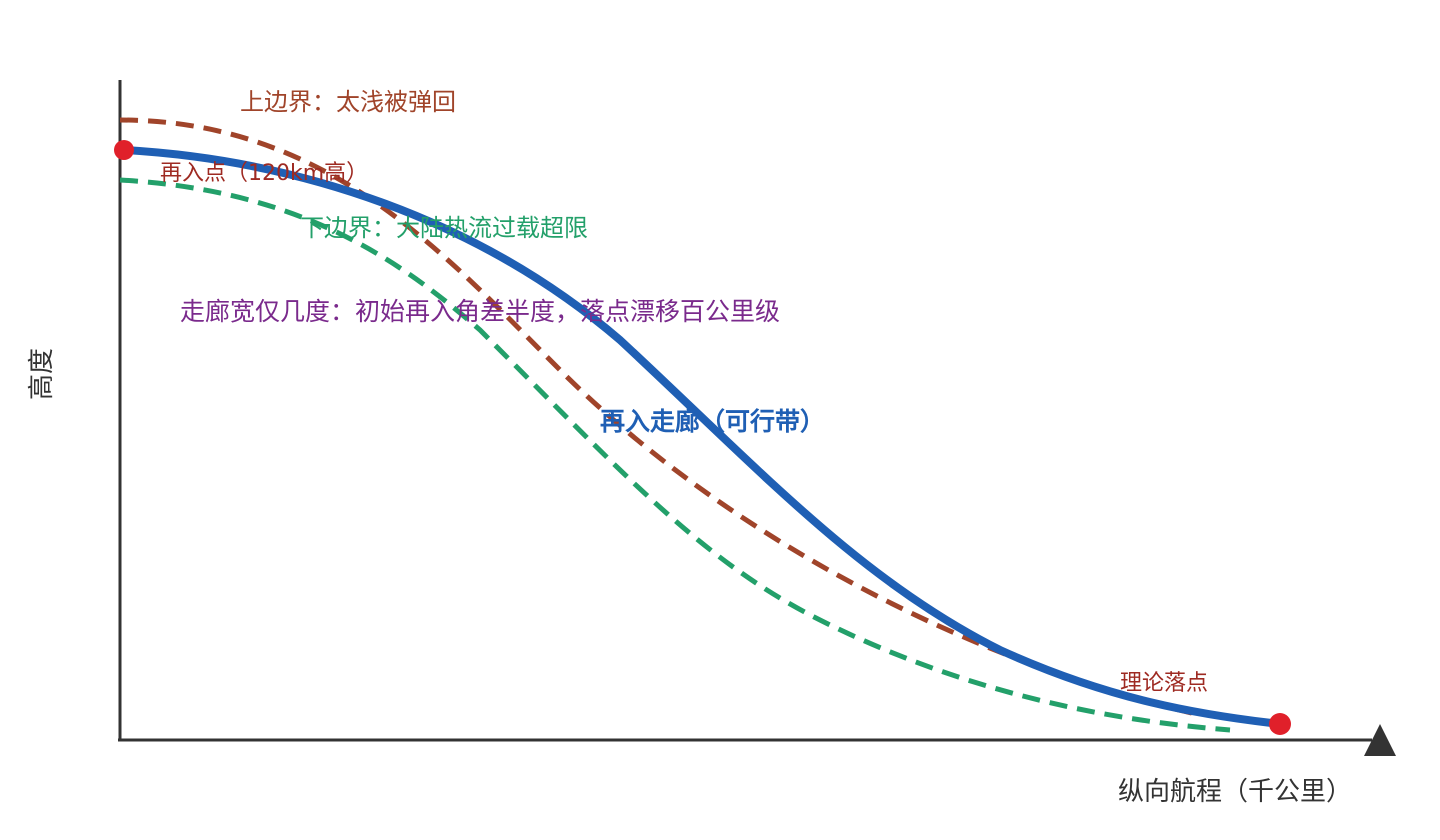  I want to click on upper-boundary-label: 上边界：太浅被弹回, so click(348, 102).